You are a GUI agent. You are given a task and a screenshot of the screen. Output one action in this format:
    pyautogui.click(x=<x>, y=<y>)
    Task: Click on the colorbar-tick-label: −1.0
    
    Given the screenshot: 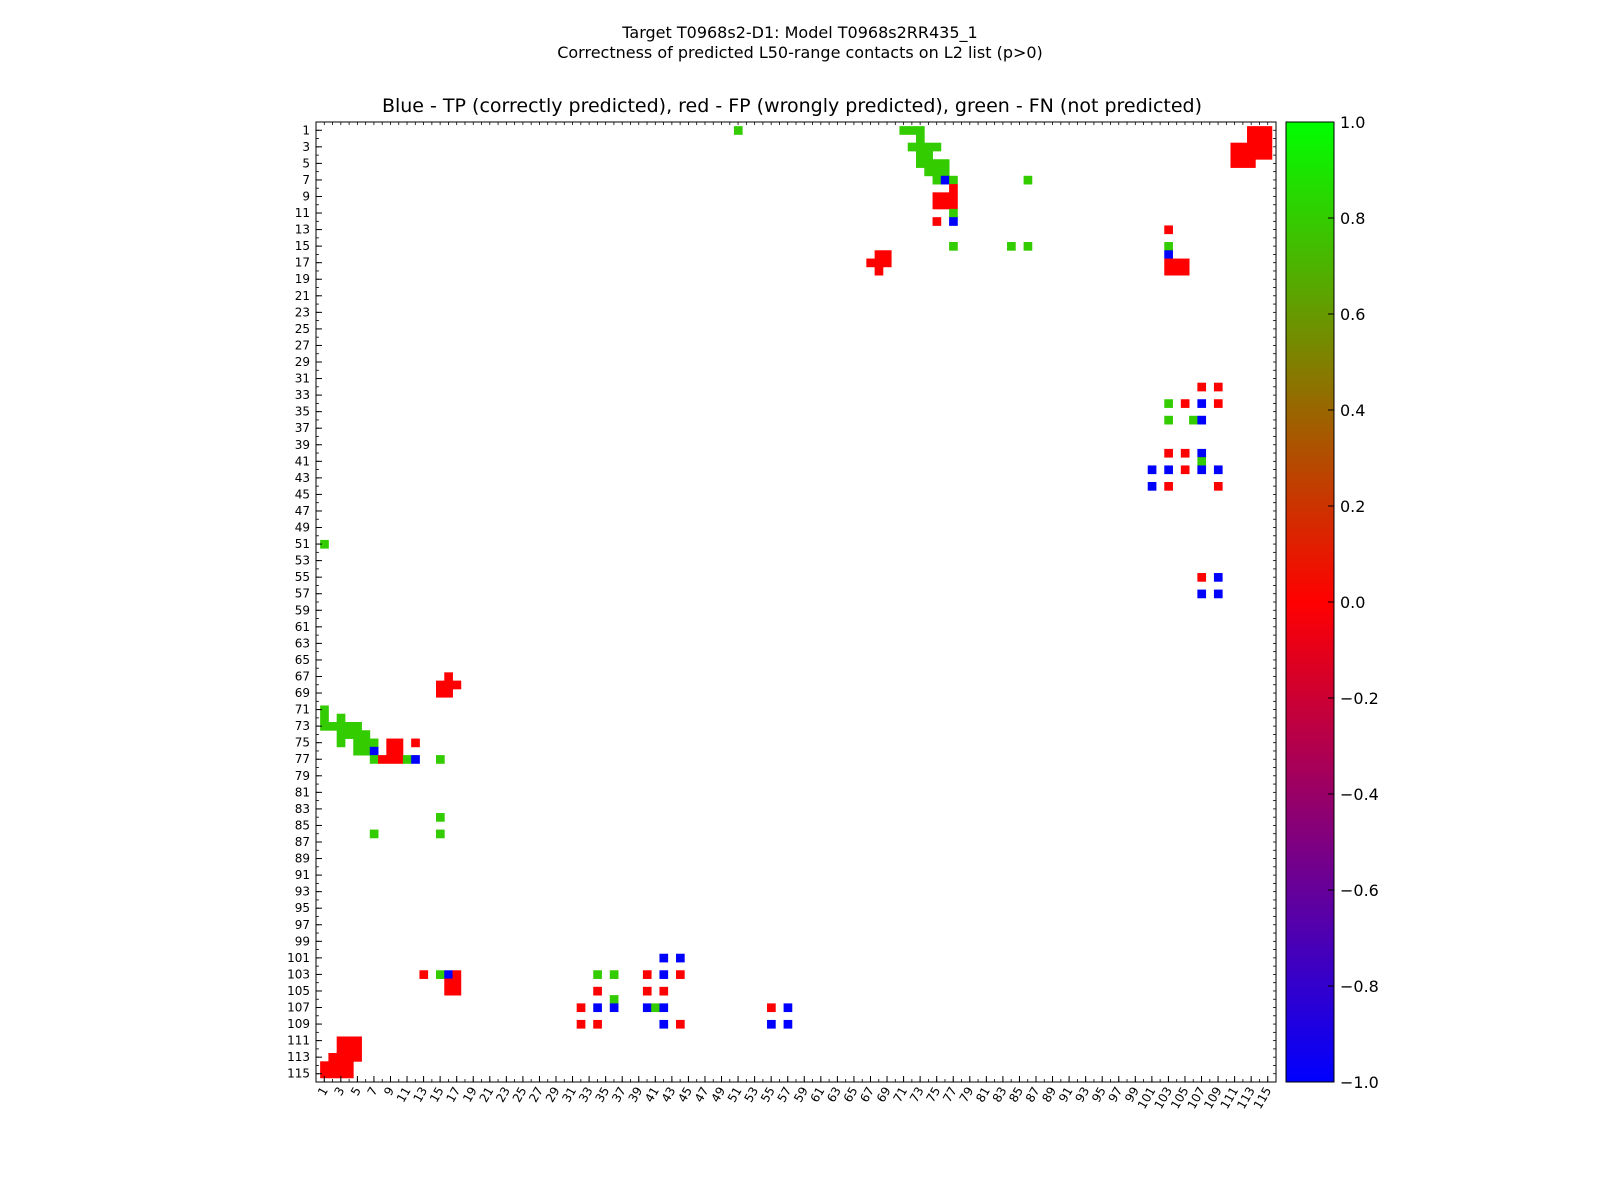 What is the action you would take?
    pyautogui.click(x=1359, y=1082)
    